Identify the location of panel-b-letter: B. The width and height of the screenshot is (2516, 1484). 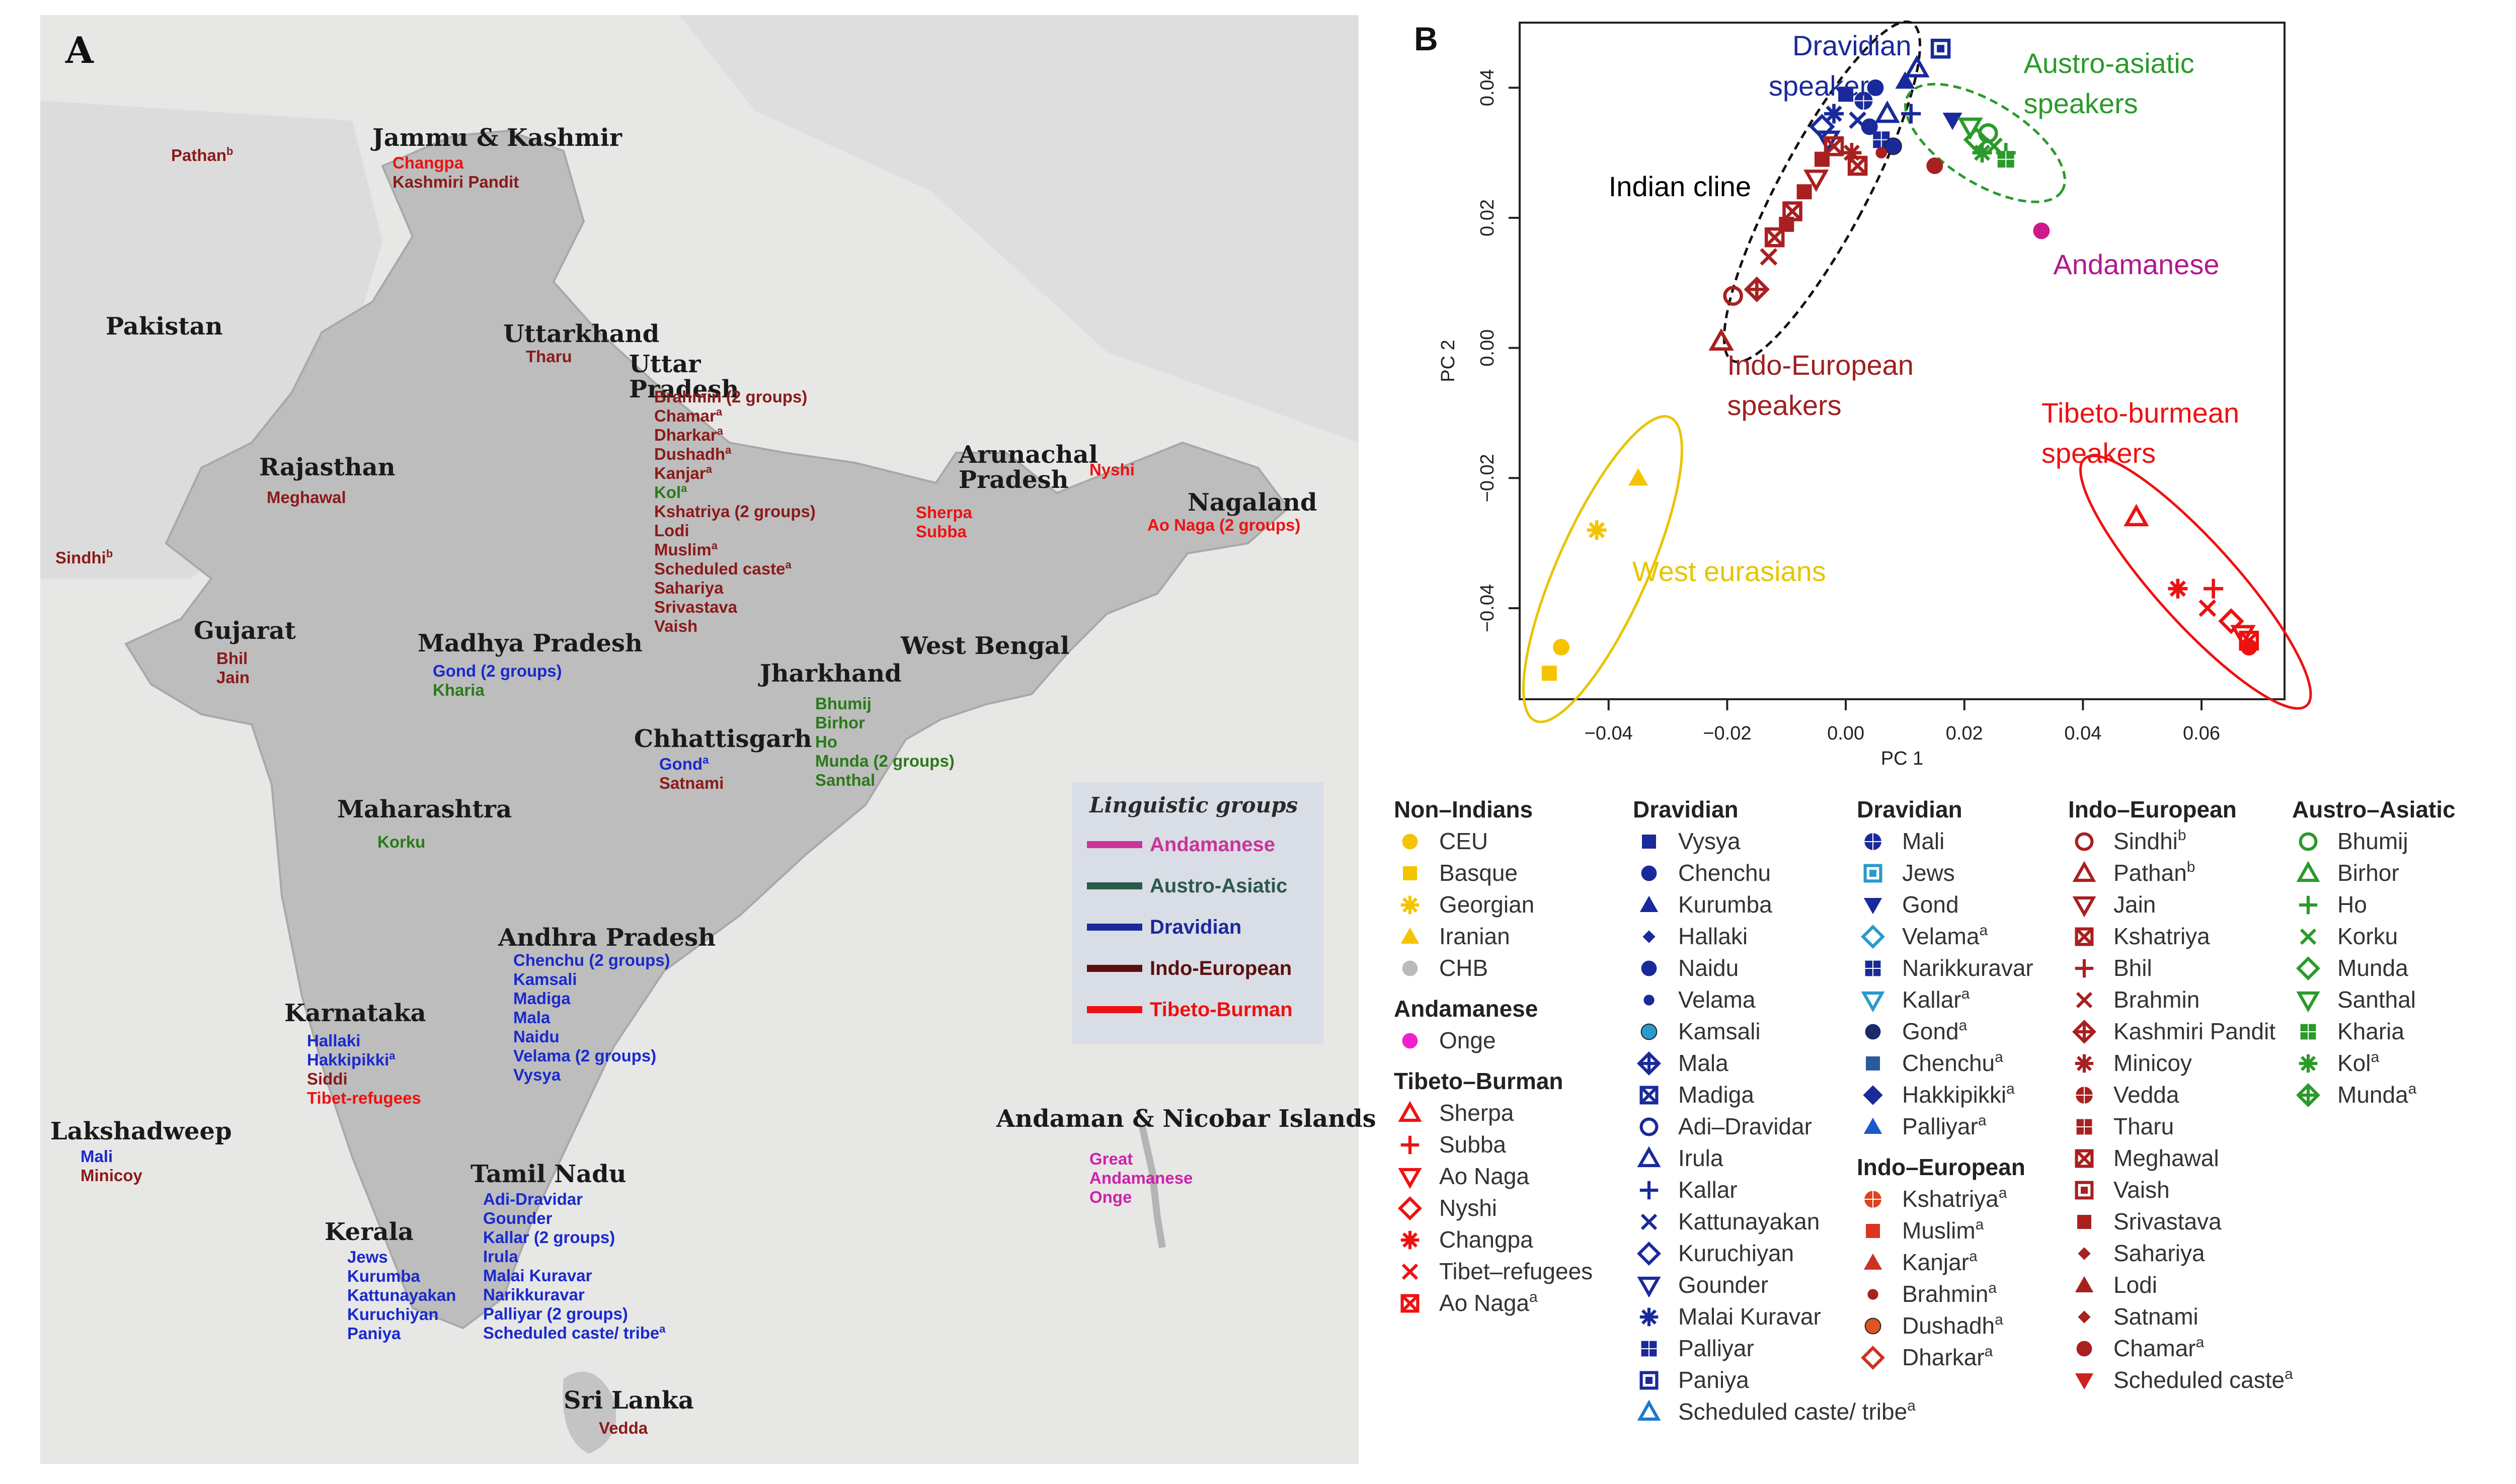
(1426, 38).